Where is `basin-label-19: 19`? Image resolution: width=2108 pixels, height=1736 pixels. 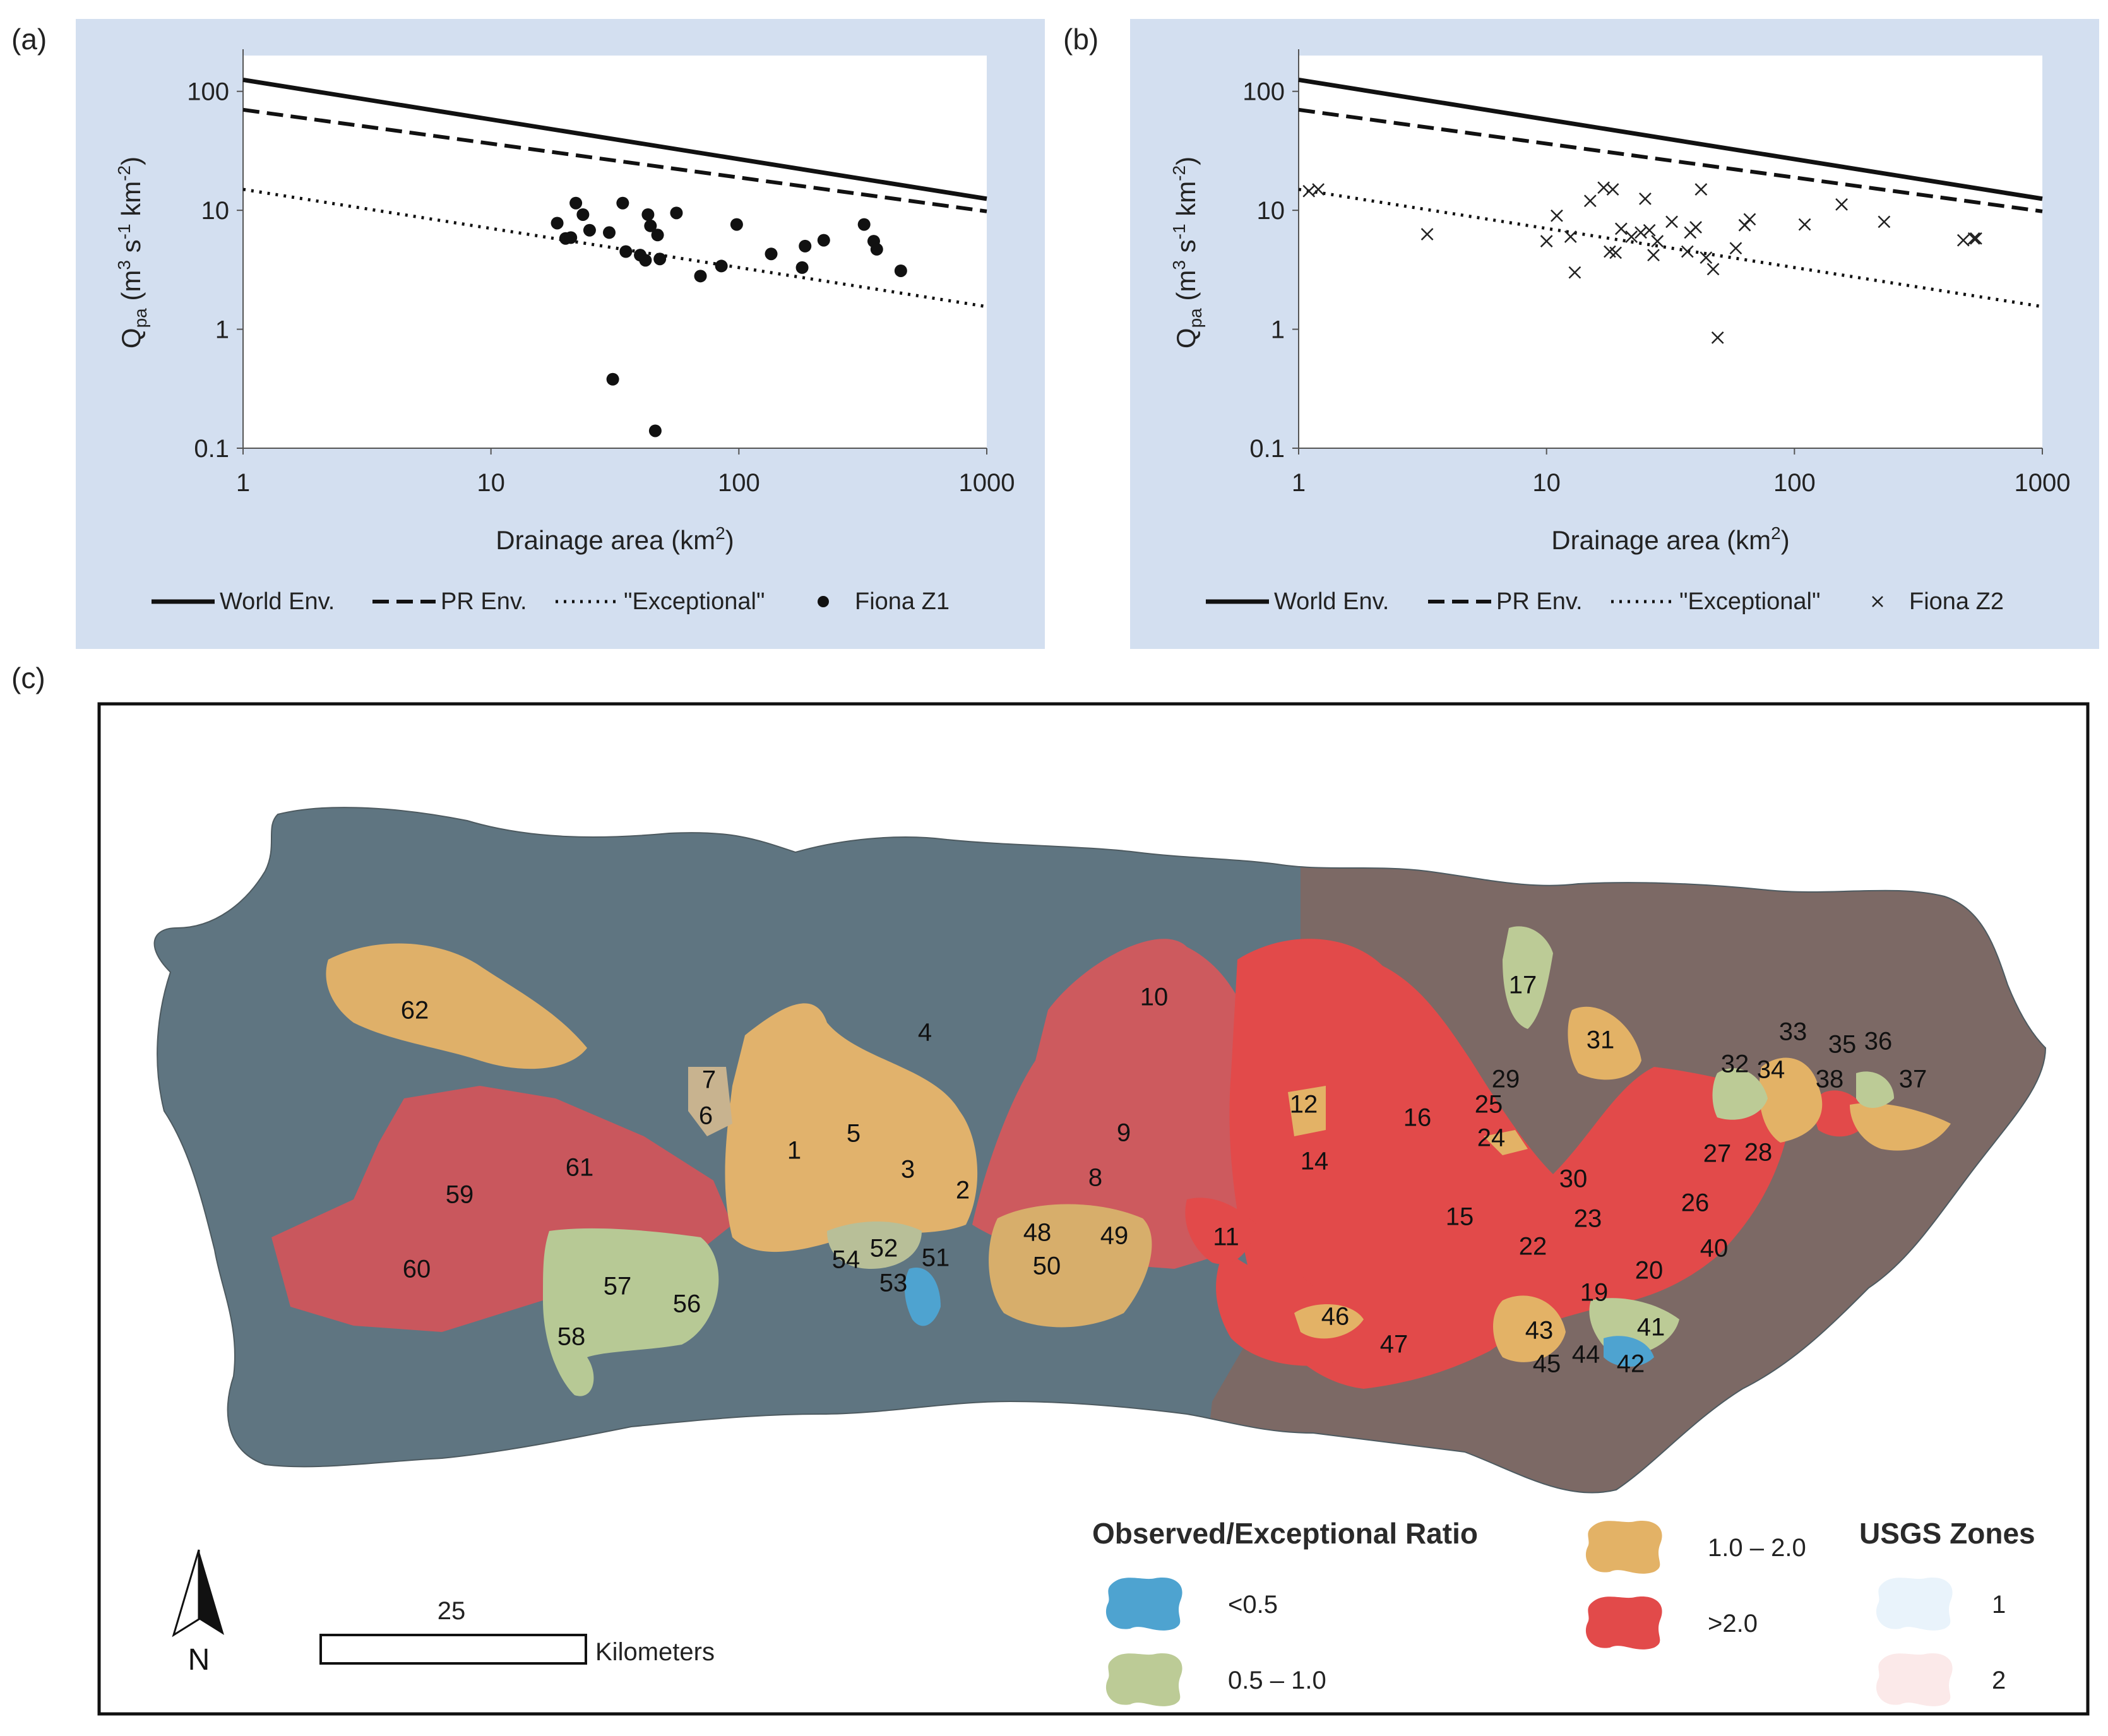
basin-label-19: 19 is located at coordinates (1594, 1293).